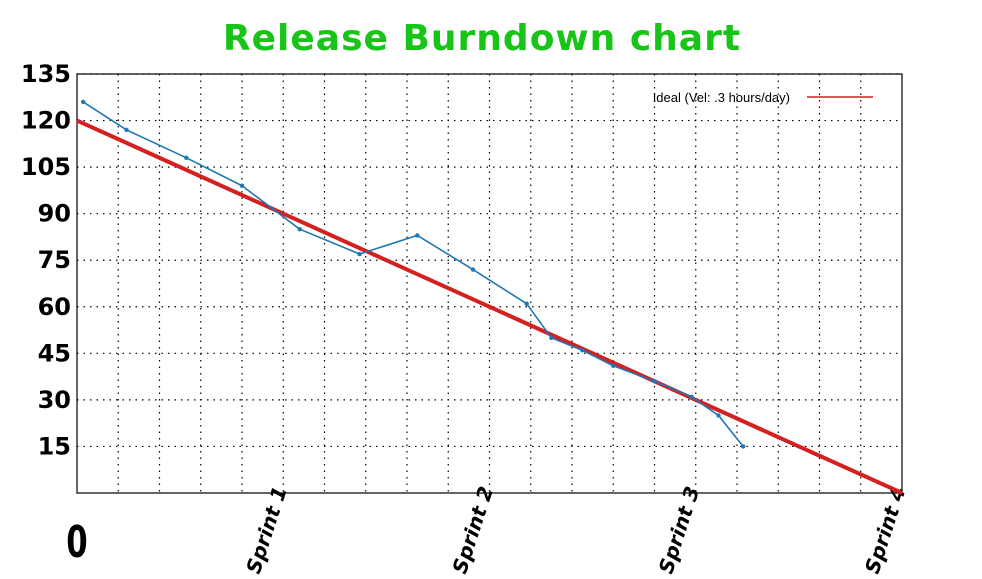  Describe the element at coordinates (54, 260) in the screenshot. I see `y-tick-label: 75` at that location.